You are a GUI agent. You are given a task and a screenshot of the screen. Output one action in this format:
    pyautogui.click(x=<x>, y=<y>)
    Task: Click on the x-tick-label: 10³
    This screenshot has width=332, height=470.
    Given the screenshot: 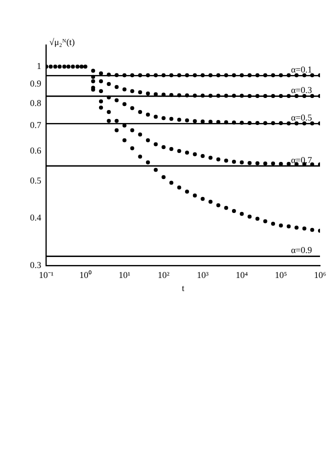 What is the action you would take?
    pyautogui.click(x=202, y=275)
    